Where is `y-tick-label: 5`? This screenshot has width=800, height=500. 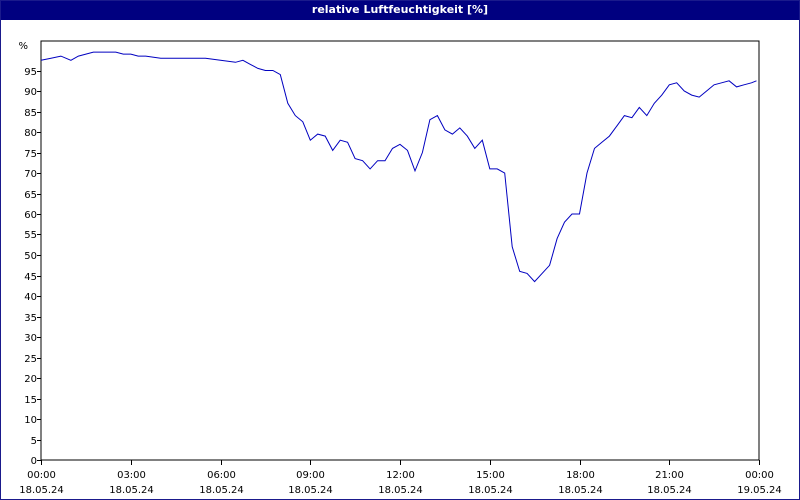 y-tick-label: 5 is located at coordinates (34, 441).